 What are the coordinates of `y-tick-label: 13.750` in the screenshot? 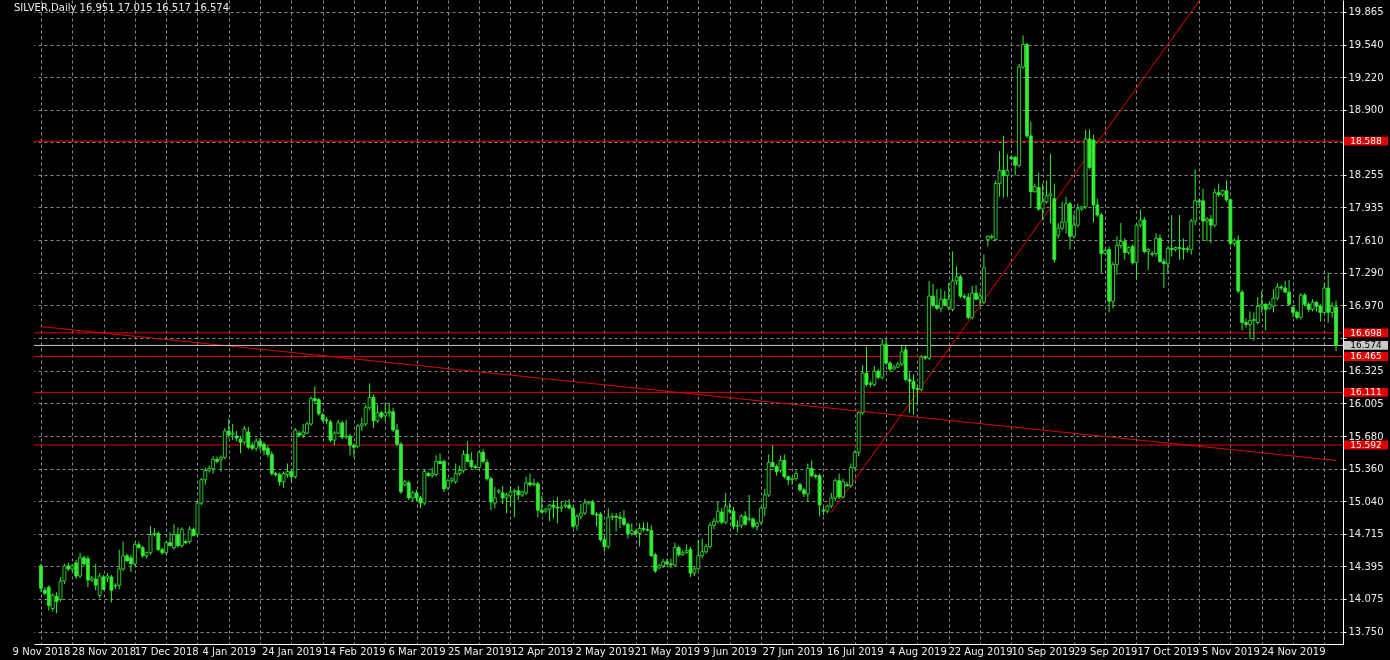 It's located at (1366, 632).